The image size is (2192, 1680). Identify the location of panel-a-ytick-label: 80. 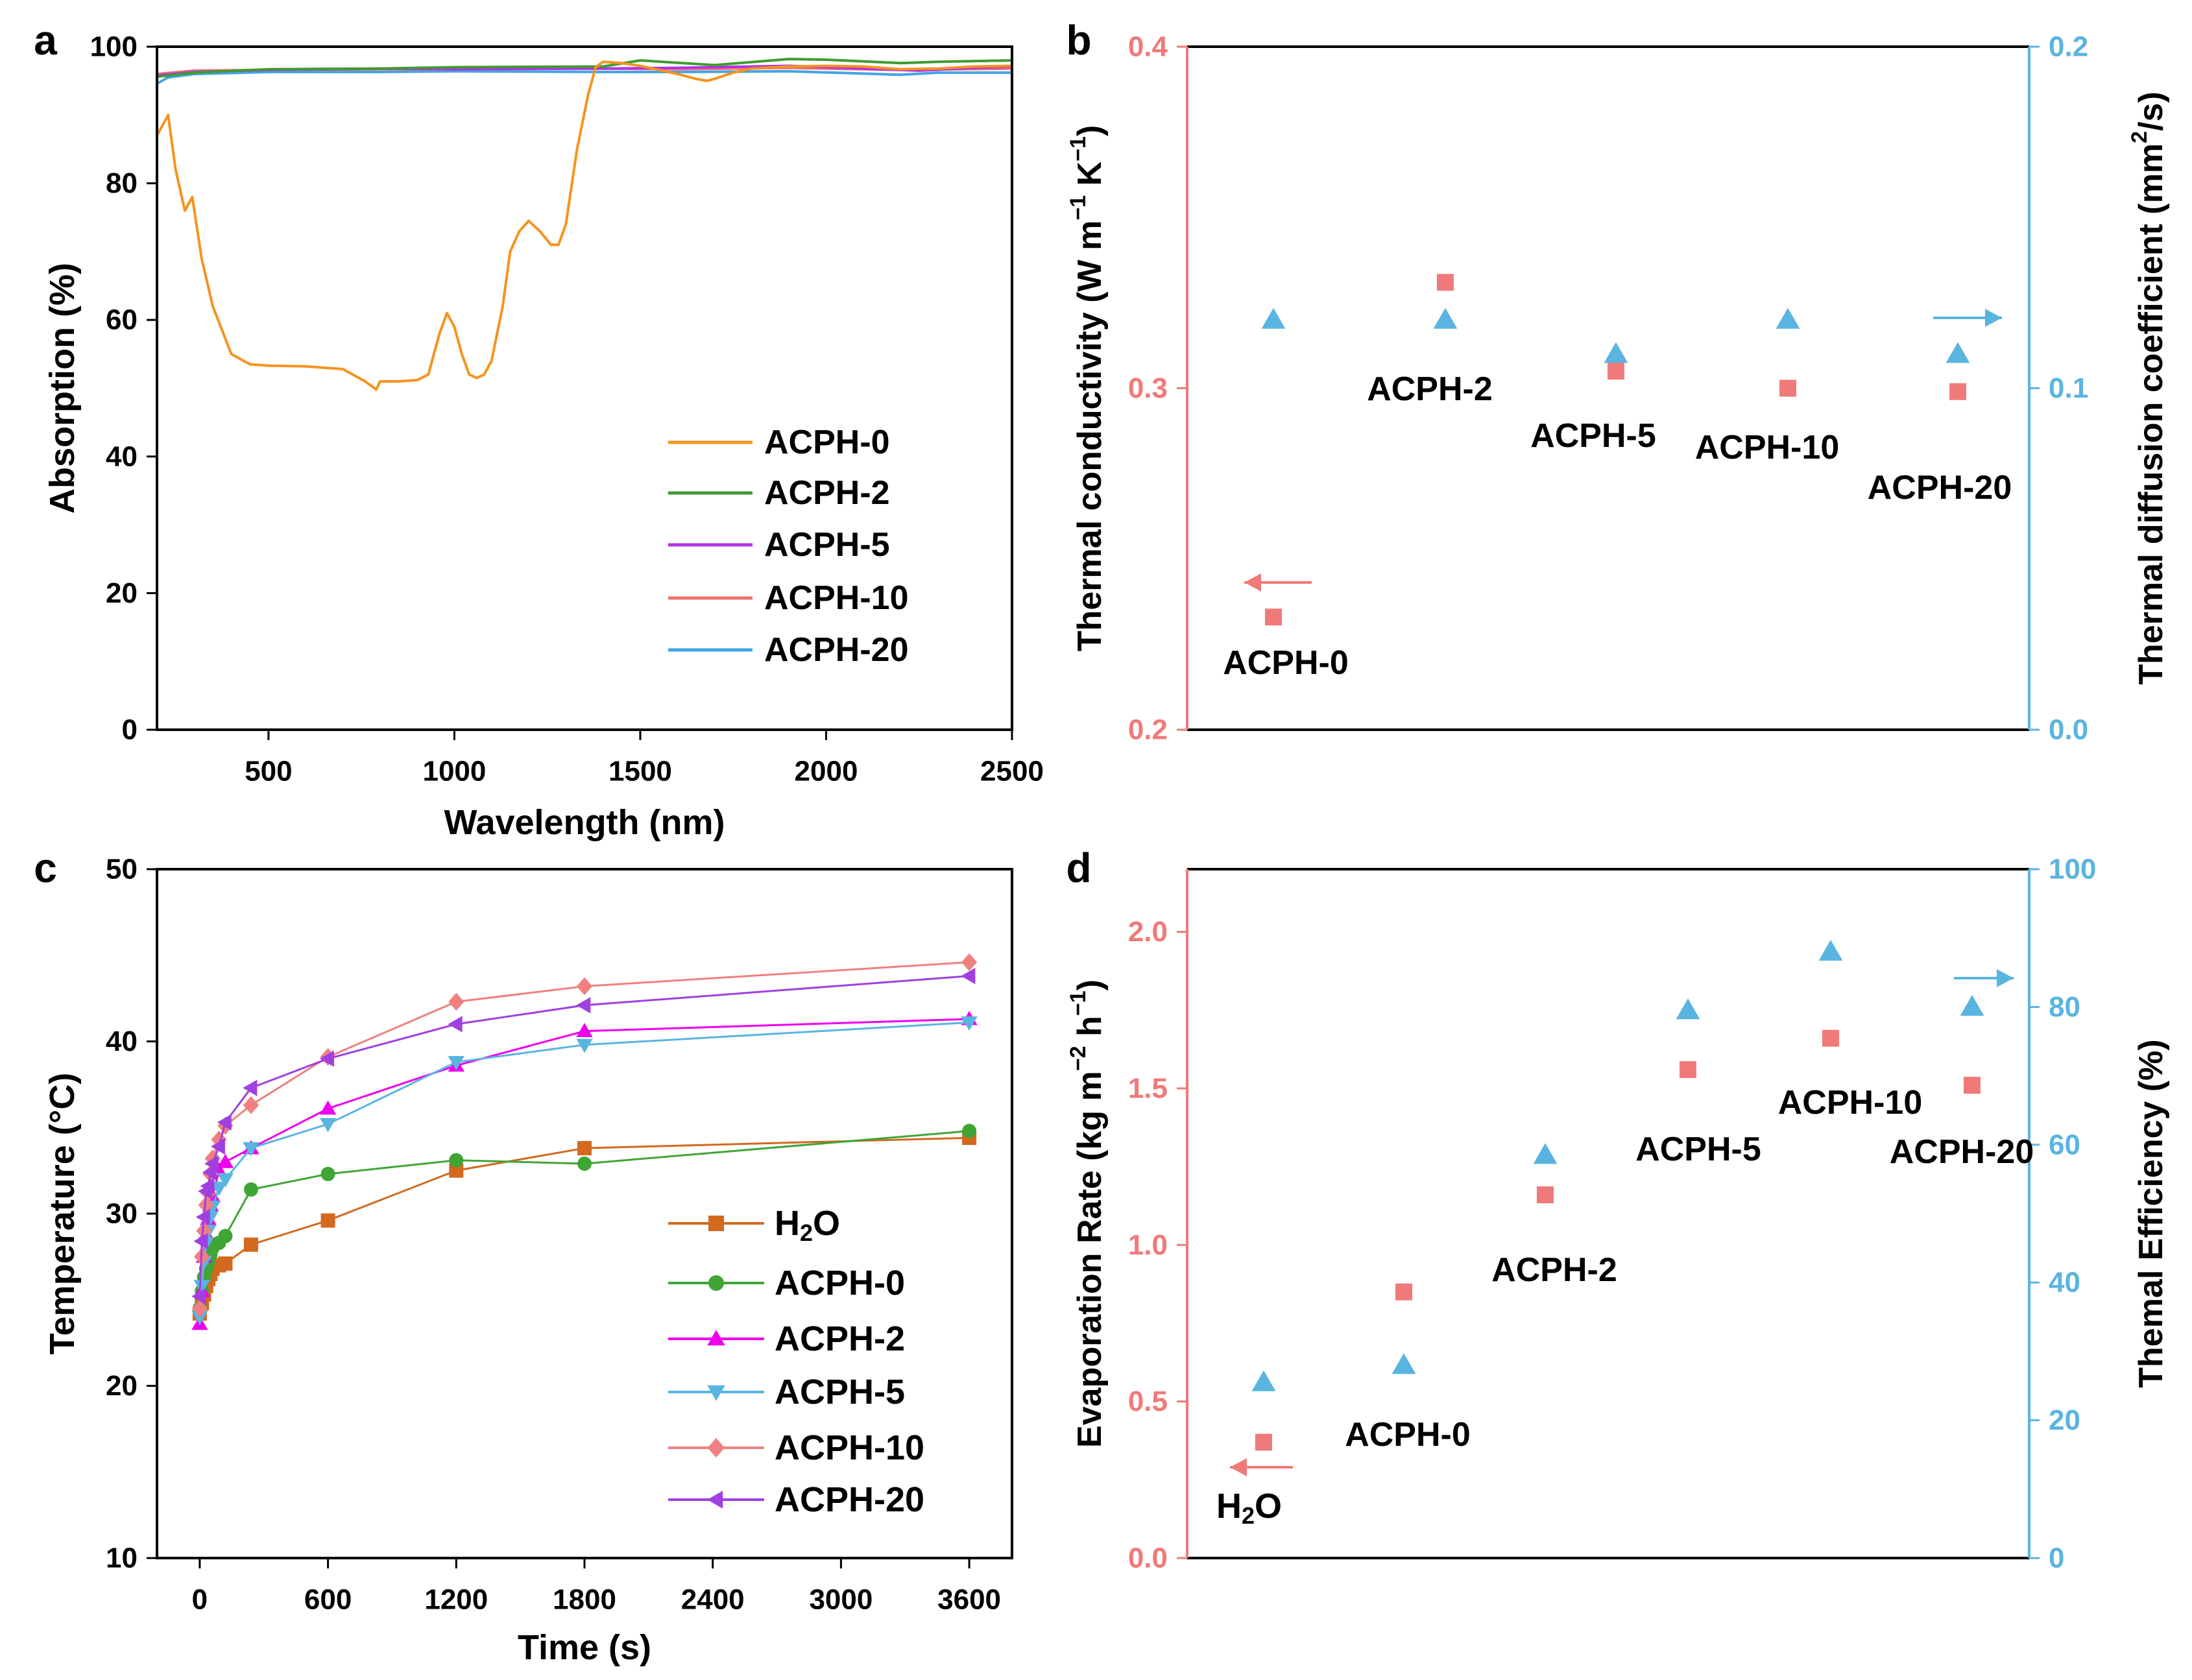
(122, 183).